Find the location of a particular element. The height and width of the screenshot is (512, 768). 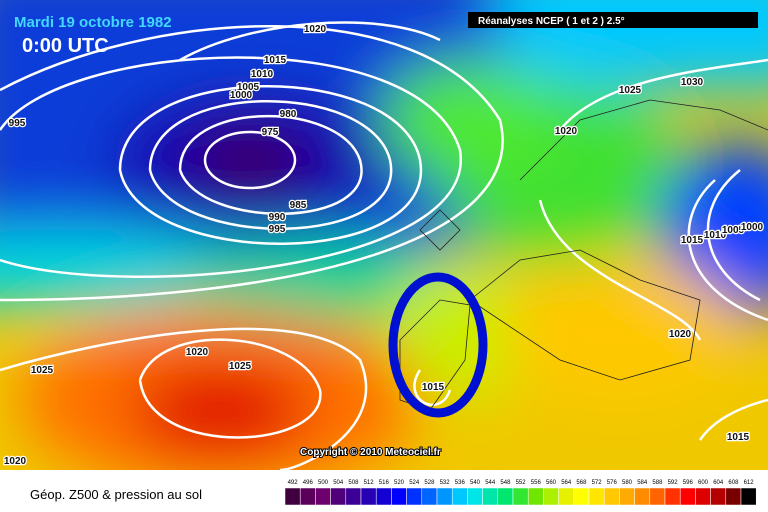

scale-label: 568 is located at coordinates (581, 483).